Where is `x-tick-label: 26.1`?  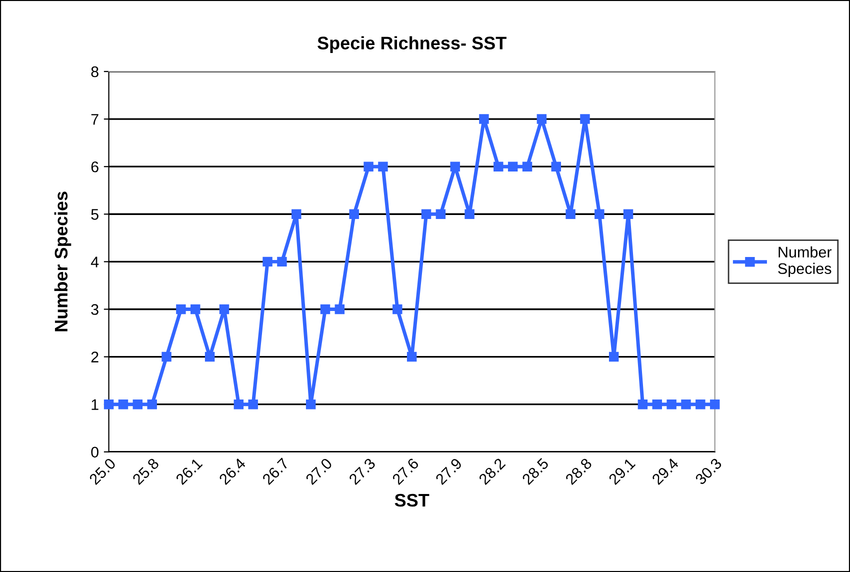
x-tick-label: 26.1 is located at coordinates (189, 472).